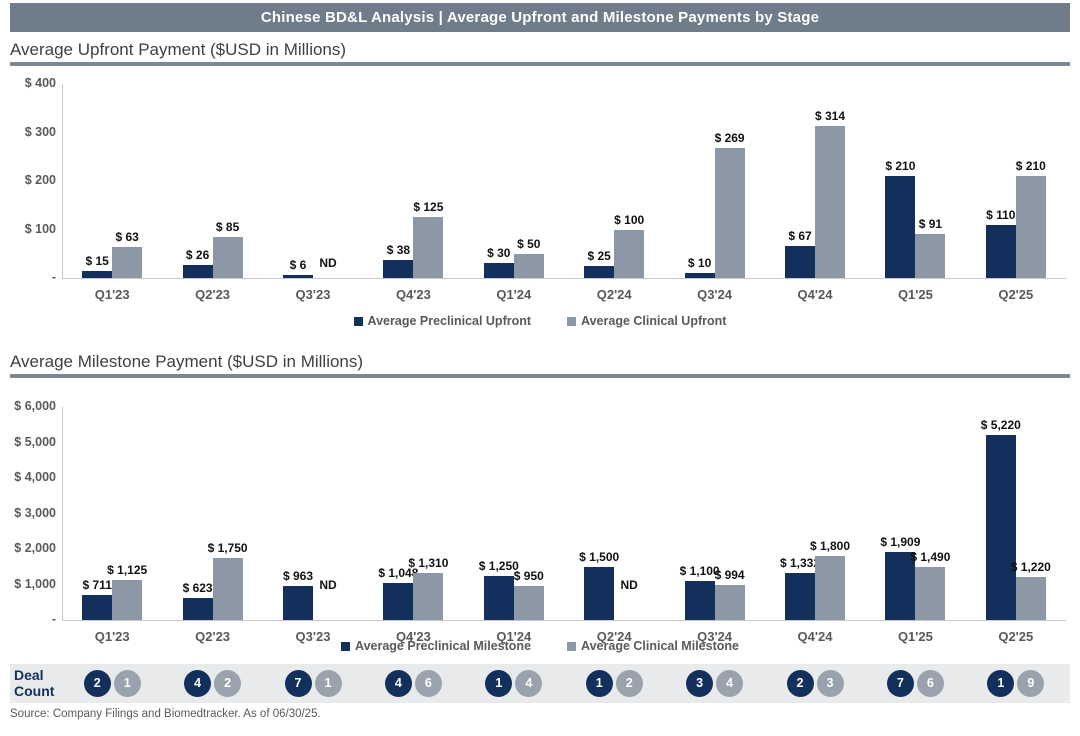 This screenshot has width=1080, height=736. Describe the element at coordinates (227, 547) in the screenshot. I see `bar-value-label: $ 1,750` at that location.